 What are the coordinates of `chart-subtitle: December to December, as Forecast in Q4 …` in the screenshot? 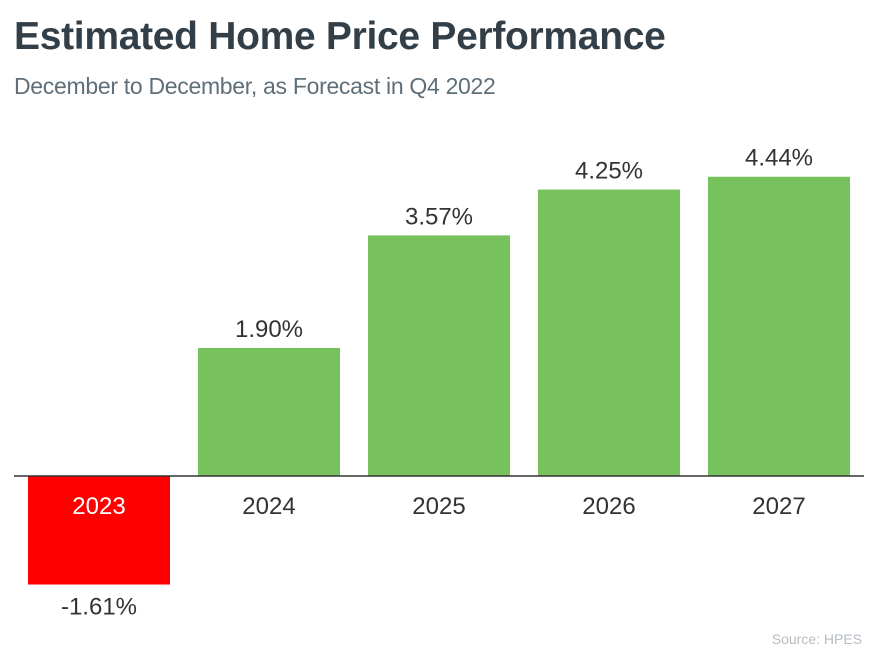 It's located at (255, 86).